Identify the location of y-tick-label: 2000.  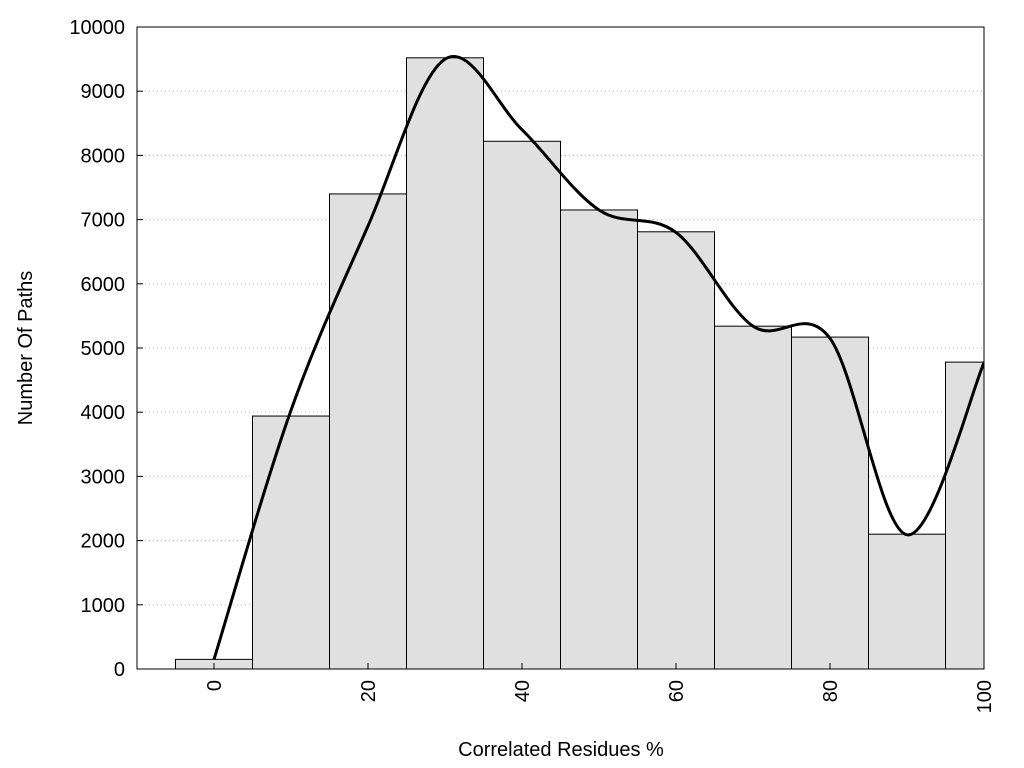
(103, 542).